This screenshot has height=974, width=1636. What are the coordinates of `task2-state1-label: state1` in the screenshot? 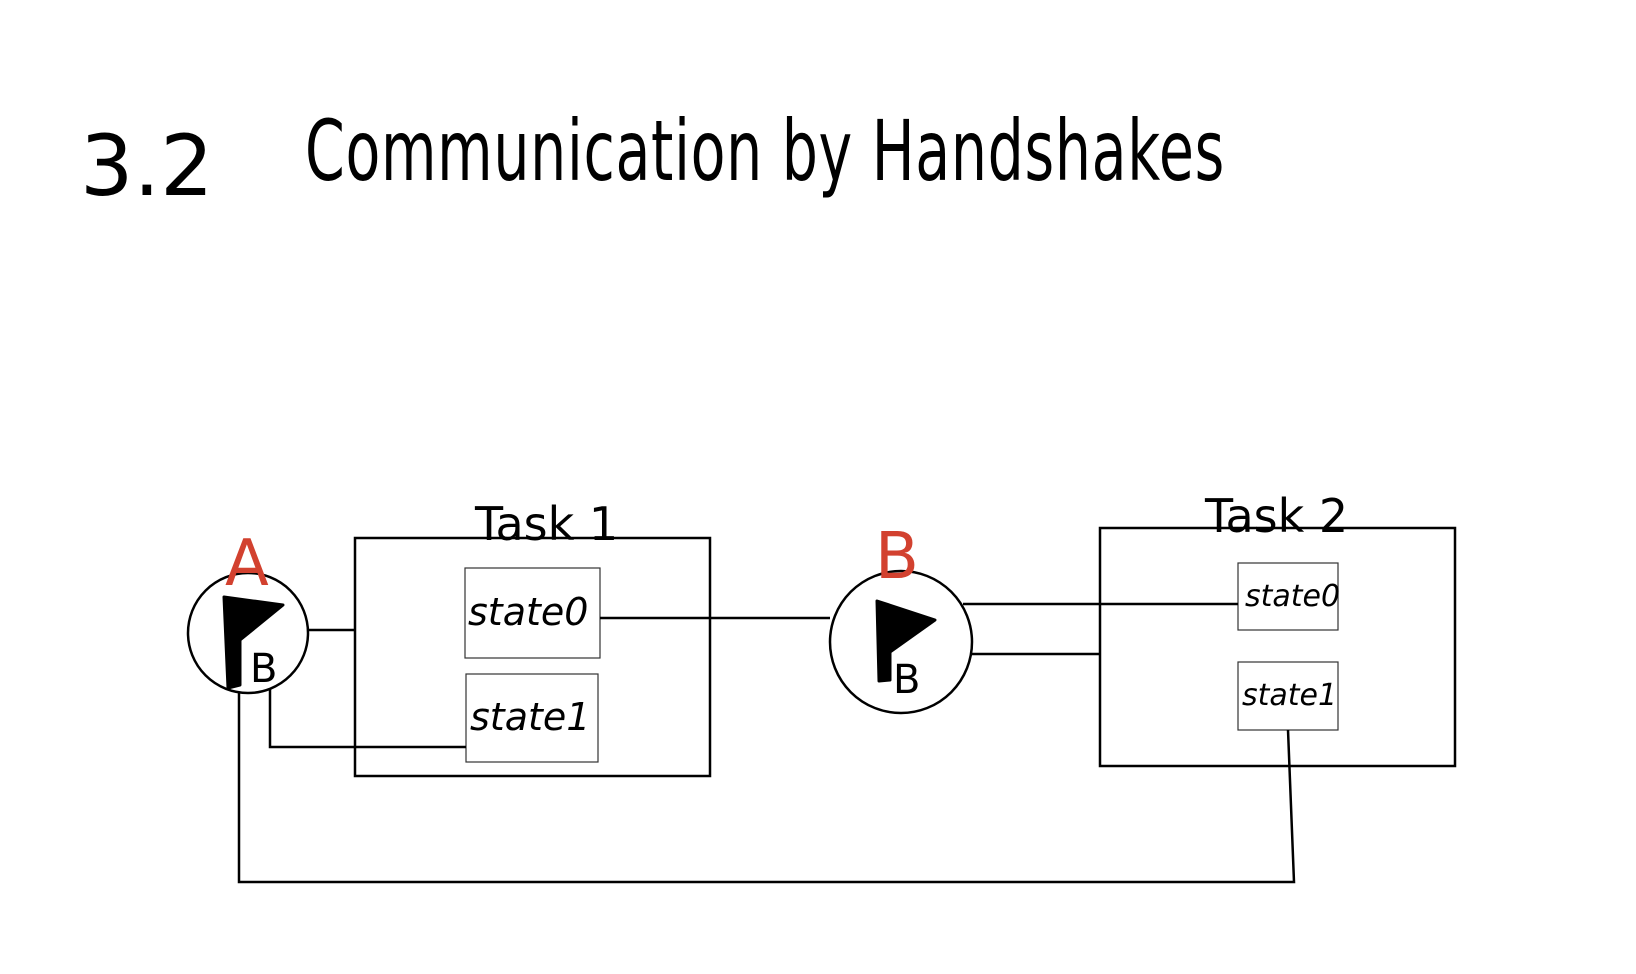 It's located at (1289, 695).